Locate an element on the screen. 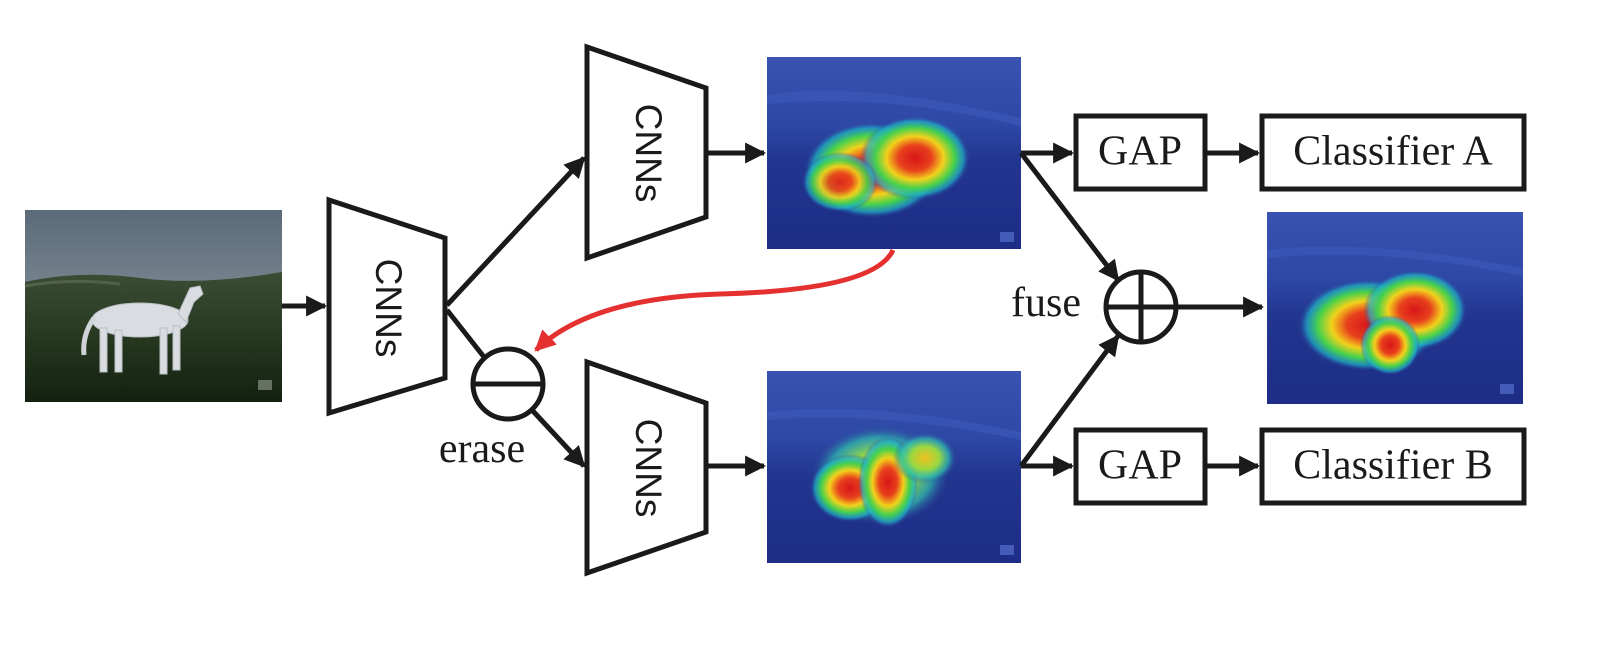  gap-a-label: GAP is located at coordinates (1140, 152).